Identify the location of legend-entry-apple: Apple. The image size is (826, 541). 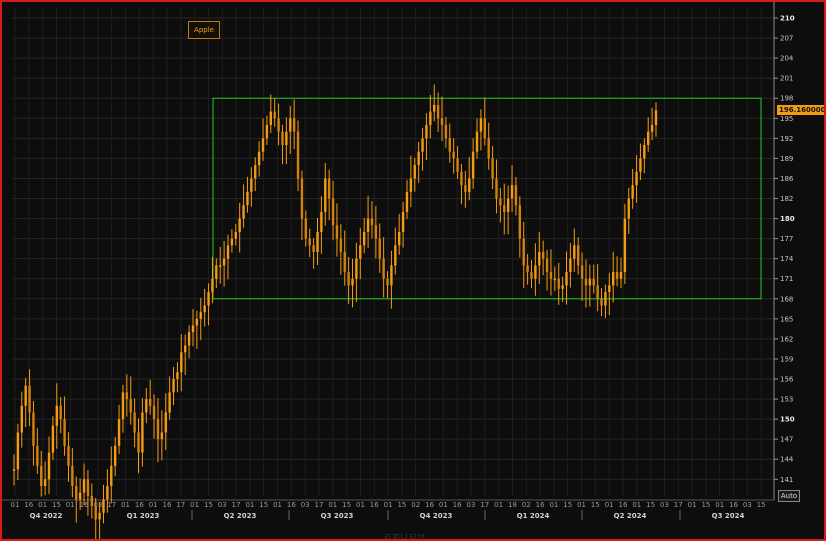
(204, 30).